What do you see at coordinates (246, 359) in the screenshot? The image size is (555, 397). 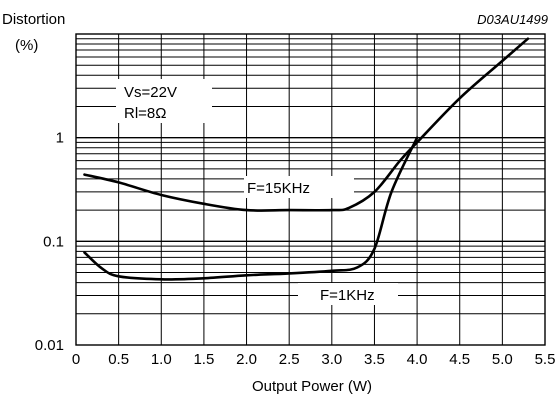 I see `x-tick-label: 2.0` at bounding box center [246, 359].